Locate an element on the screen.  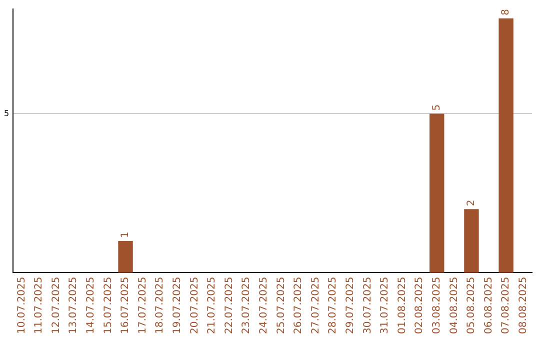
x-tick-label: 19.07.2025 is located at coordinates (178, 305).